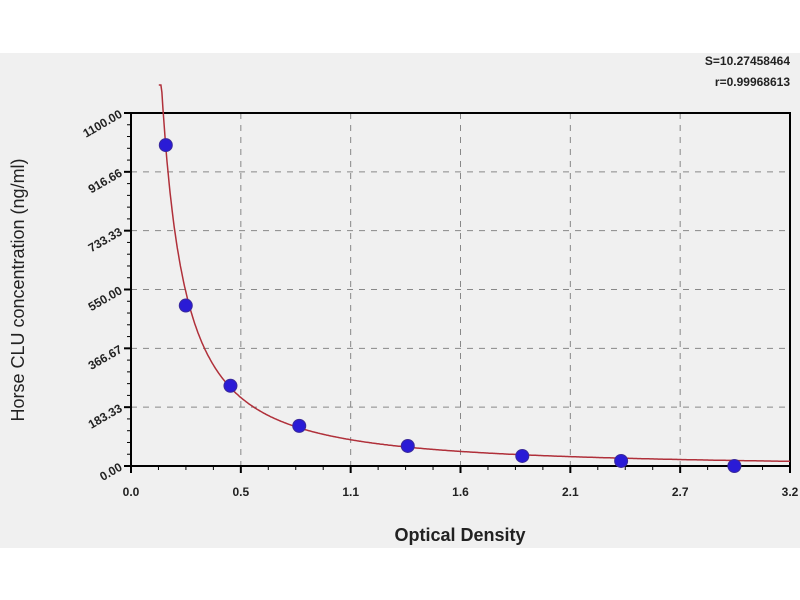 The image size is (800, 600). I want to click on y-axis-title: Horse CLU concentration (ng/ml), so click(18, 289).